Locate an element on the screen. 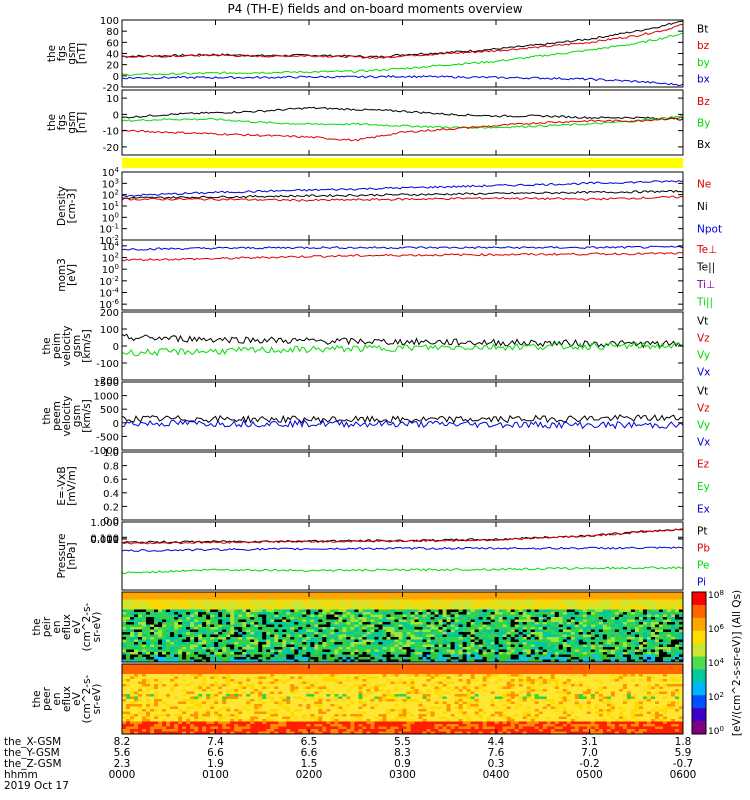 This screenshot has width=750, height=800. series-line-Vt is located at coordinates (402, 341).